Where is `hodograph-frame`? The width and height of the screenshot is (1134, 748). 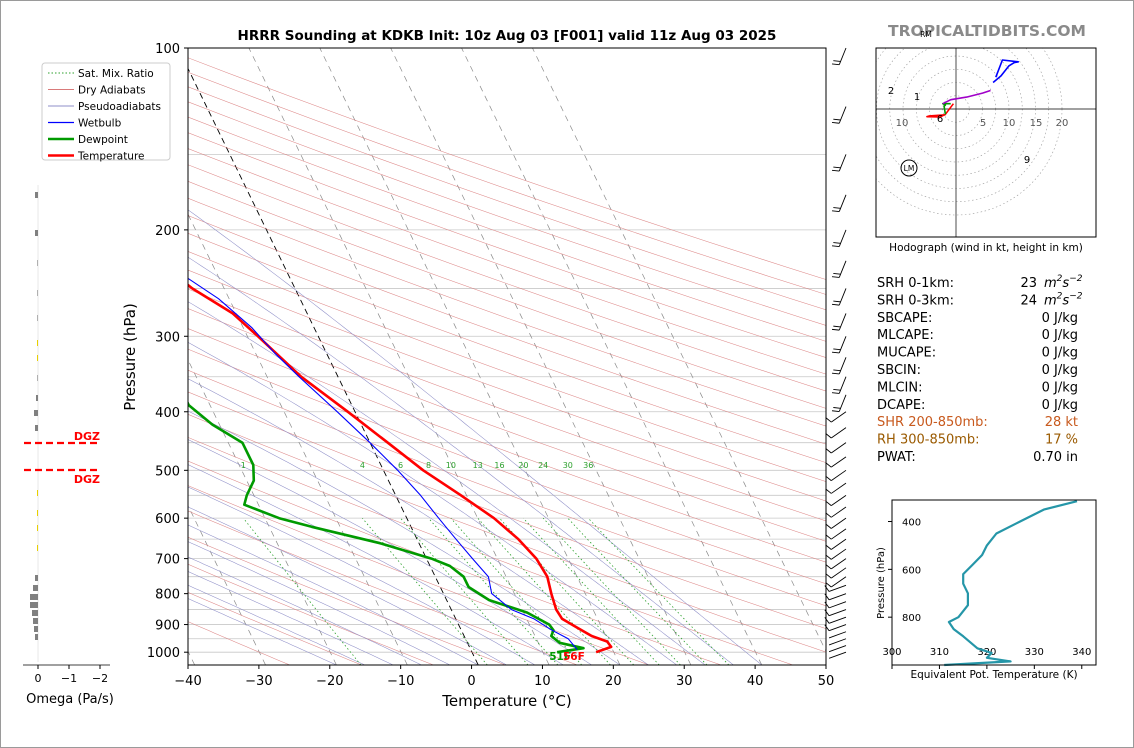
hodograph-frame is located at coordinates (986, 142).